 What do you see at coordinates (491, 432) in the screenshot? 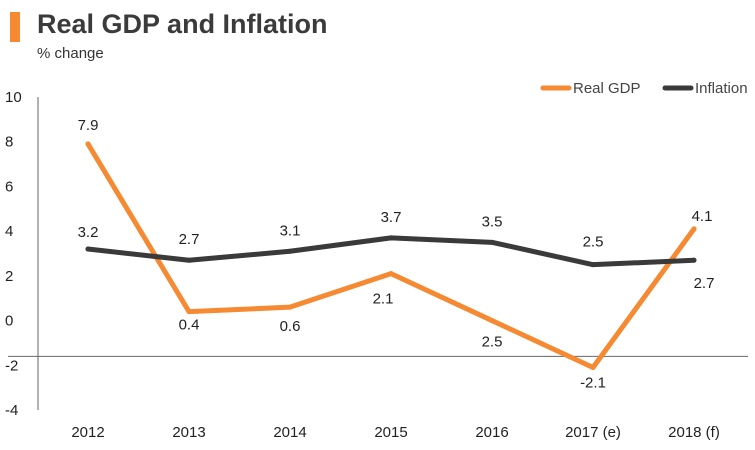
I see `x-tick-label: 2016` at bounding box center [491, 432].